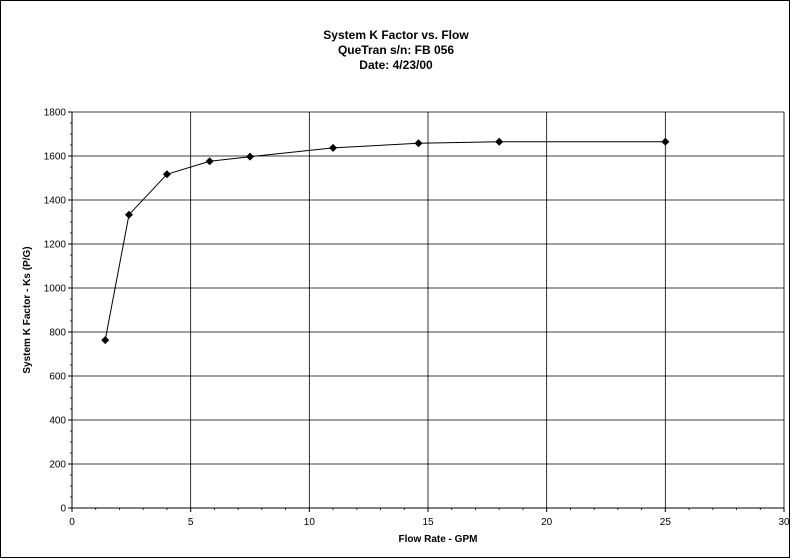 The height and width of the screenshot is (560, 792). I want to click on y-tick-label: 200, so click(57, 465).